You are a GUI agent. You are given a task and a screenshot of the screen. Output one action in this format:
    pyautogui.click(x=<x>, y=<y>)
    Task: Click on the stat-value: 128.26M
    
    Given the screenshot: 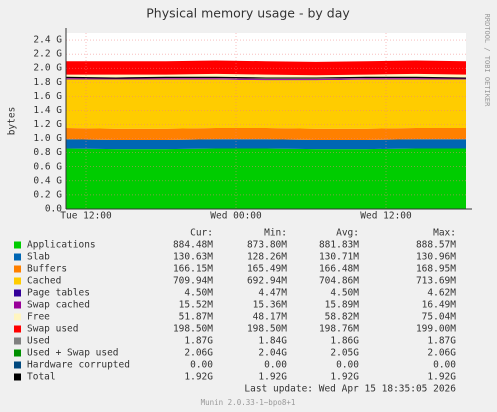 What is the action you would take?
    pyautogui.click(x=267, y=257)
    